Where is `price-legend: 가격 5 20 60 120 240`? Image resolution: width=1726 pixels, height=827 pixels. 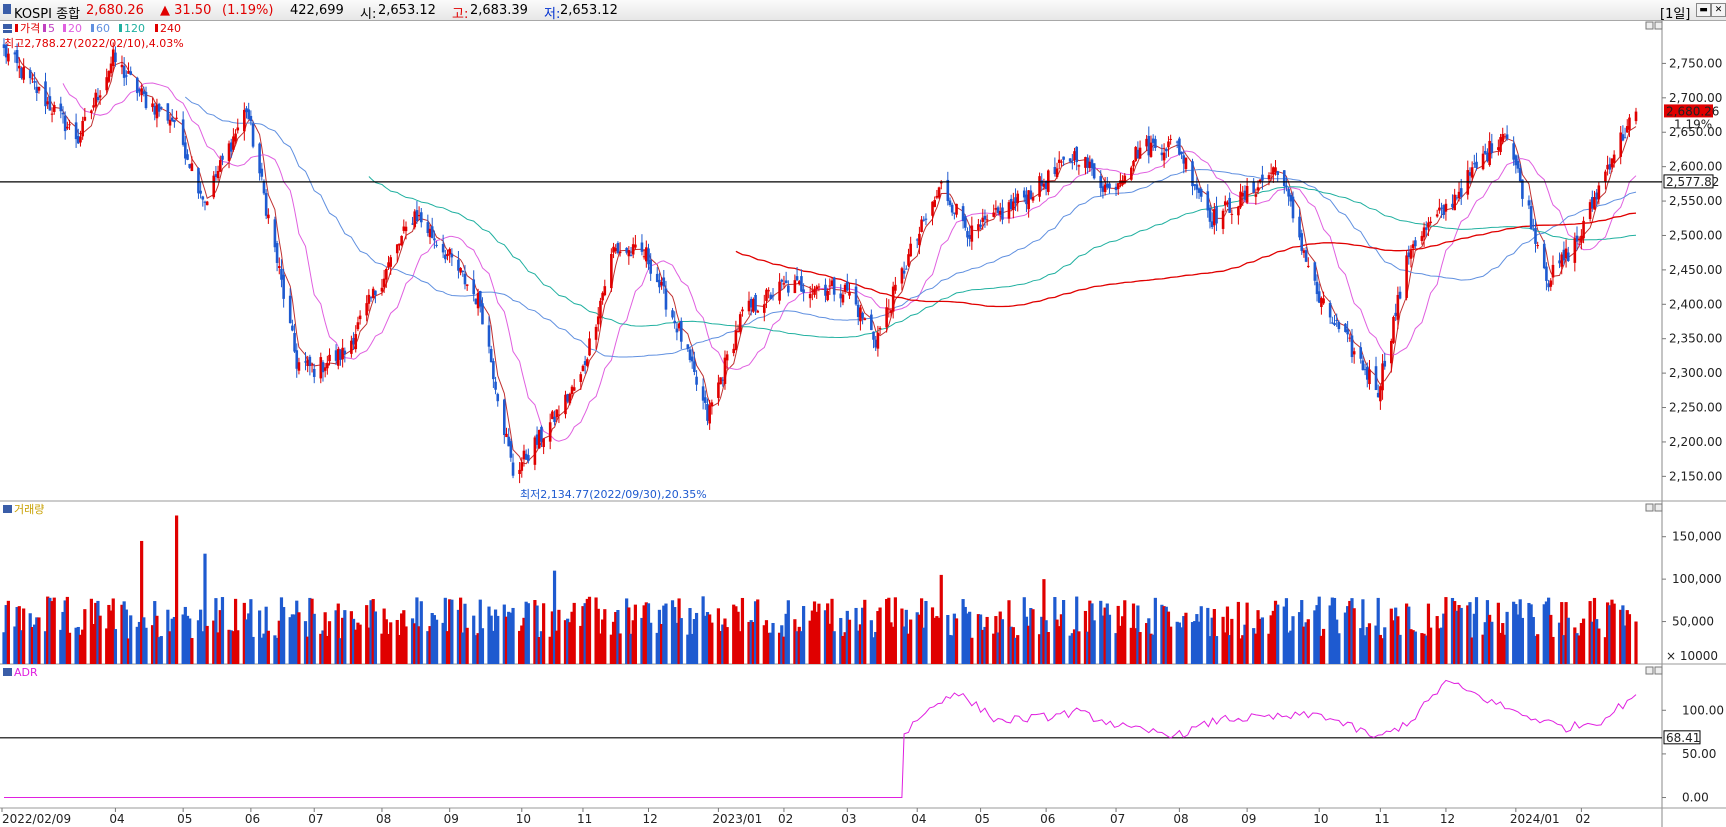
price-legend: 가격 5 20 60 120 240 is located at coordinates (92, 28).